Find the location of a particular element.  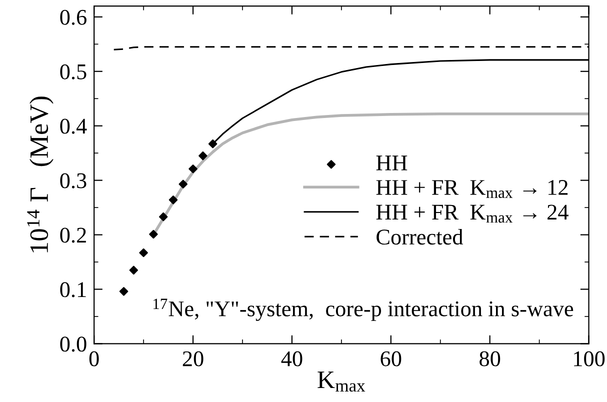

legend-label: HH + FR K$_{max}$ → 24 is located at coordinates (472, 213).